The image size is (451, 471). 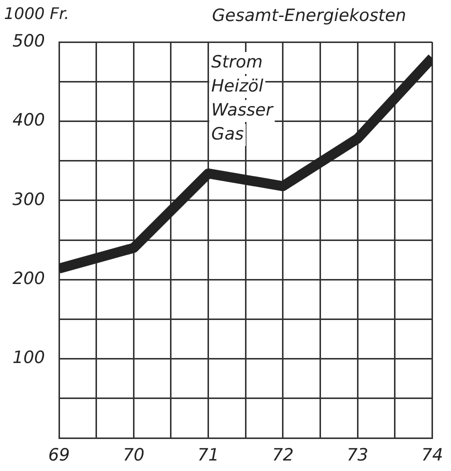 What do you see at coordinates (357, 456) in the screenshot?
I see `x-tick-label: 73` at bounding box center [357, 456].